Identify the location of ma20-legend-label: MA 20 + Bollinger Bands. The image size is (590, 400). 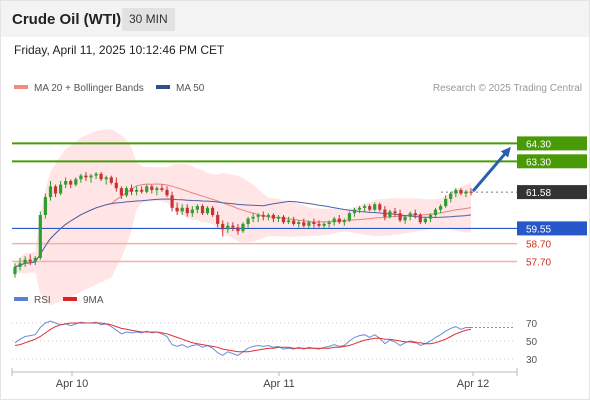
(89, 88).